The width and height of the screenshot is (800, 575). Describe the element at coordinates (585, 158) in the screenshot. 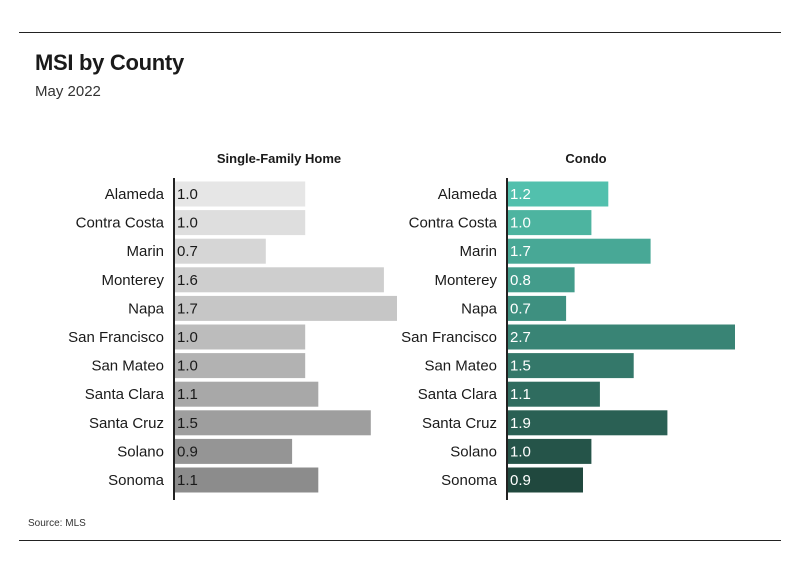

I see `condo-panel-title: Condo` at that location.